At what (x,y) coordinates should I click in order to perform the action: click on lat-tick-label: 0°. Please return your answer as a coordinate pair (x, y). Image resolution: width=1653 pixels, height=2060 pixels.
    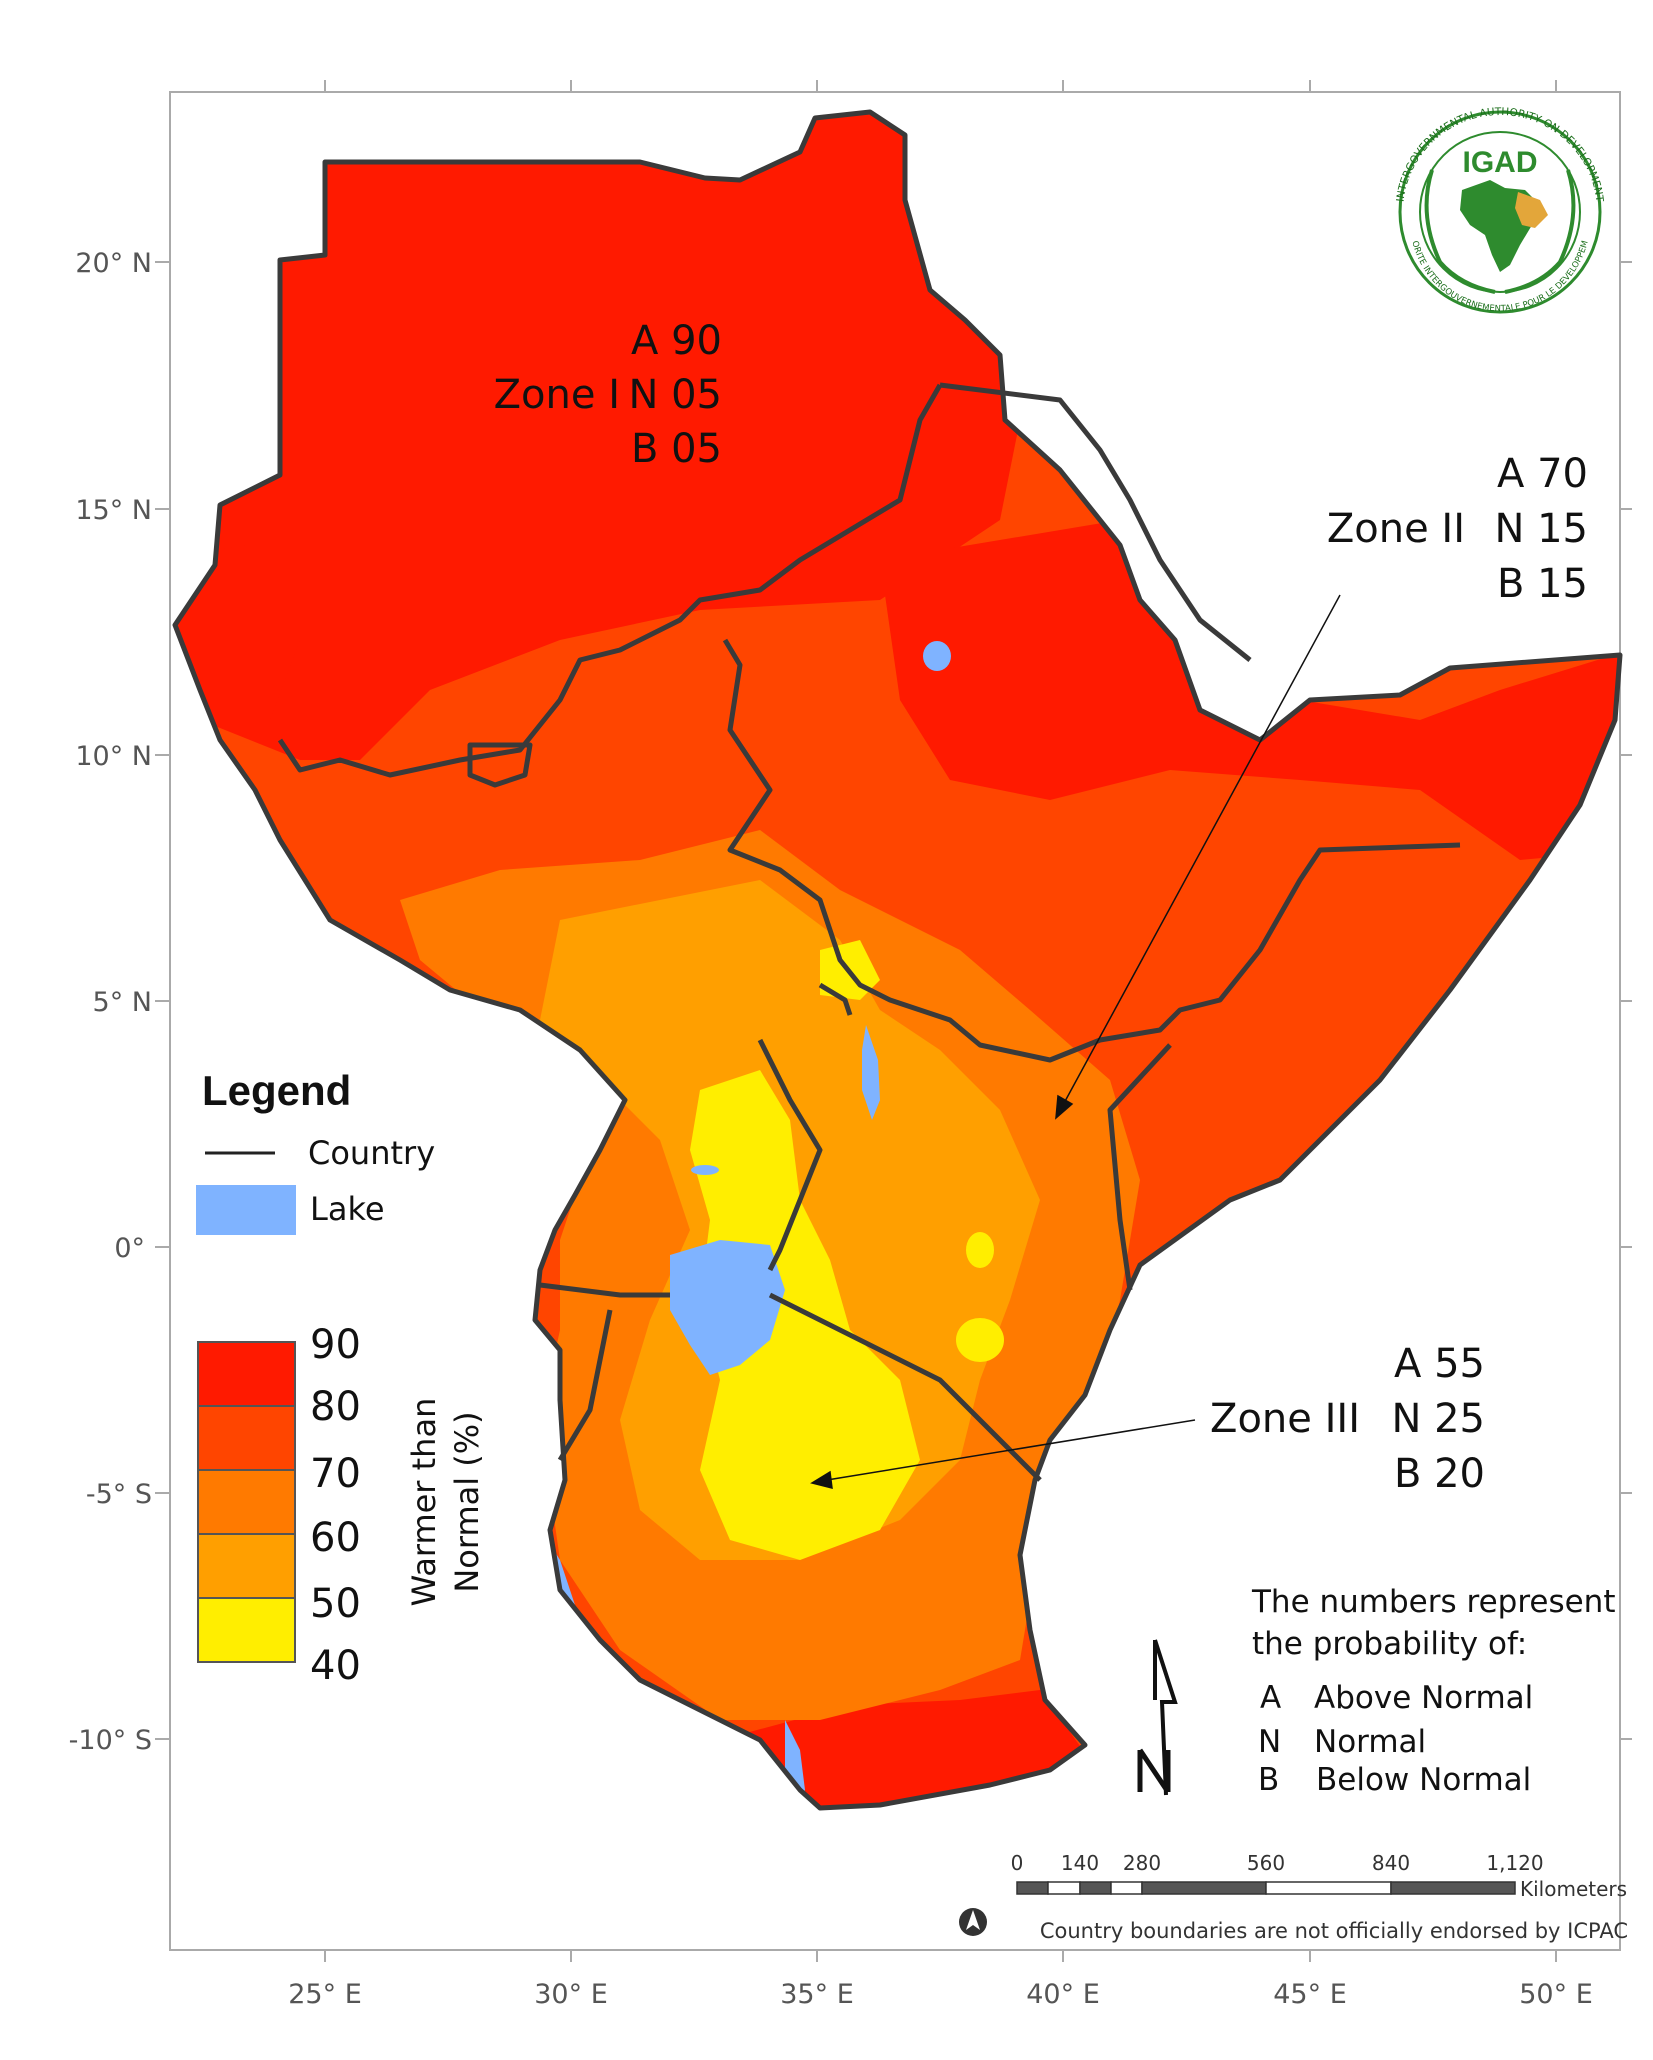
    Looking at the image, I should click on (129, 1248).